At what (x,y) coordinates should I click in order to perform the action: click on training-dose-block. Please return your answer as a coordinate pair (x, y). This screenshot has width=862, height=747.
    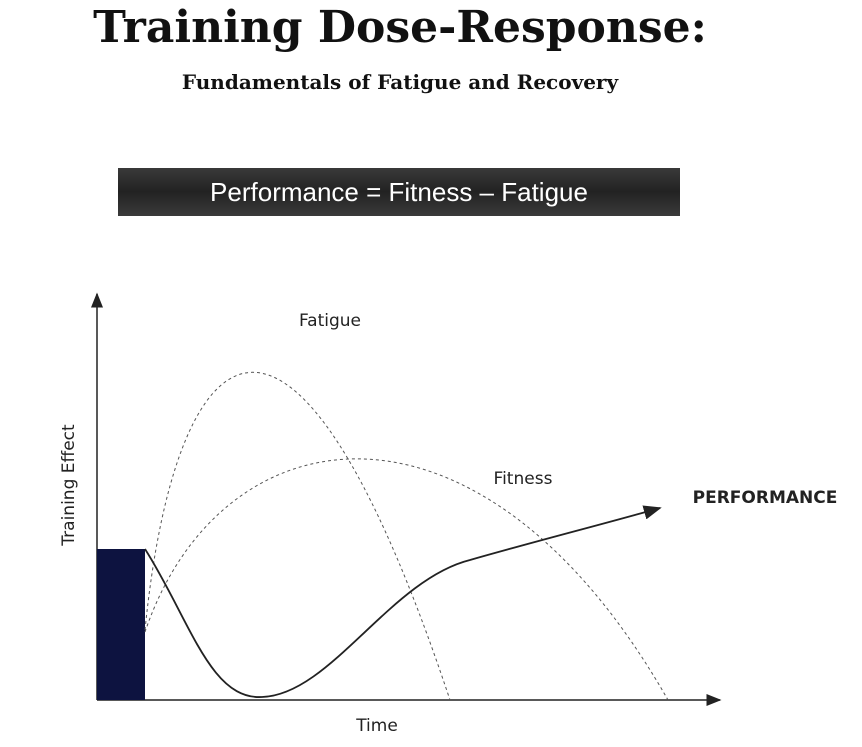
    Looking at the image, I should click on (121, 624).